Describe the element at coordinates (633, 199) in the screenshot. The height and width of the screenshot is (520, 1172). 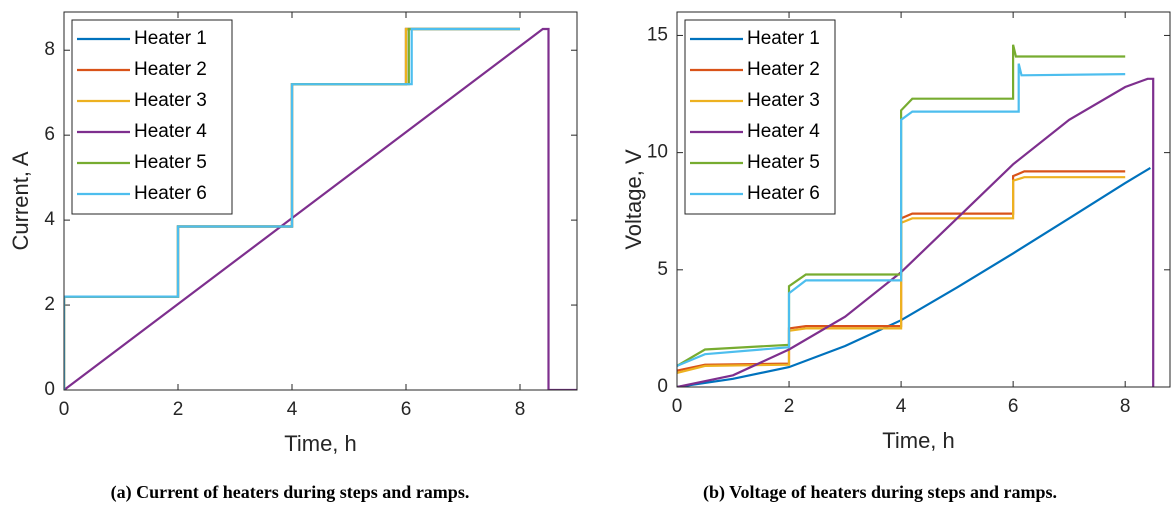
I see `y-axis-label: Voltage, V` at that location.